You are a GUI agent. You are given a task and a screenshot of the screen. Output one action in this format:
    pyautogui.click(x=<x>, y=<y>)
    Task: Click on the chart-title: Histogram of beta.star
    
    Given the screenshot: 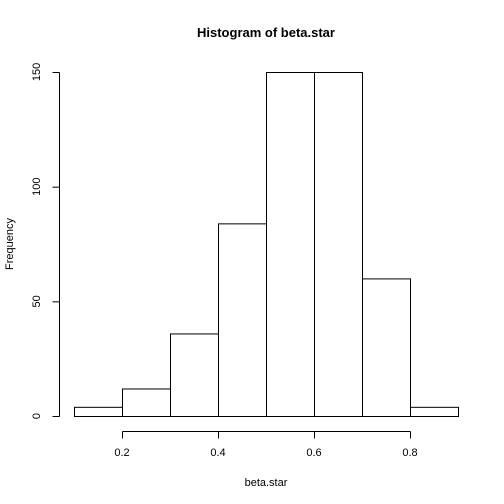 What is the action you would take?
    pyautogui.click(x=266, y=32)
    